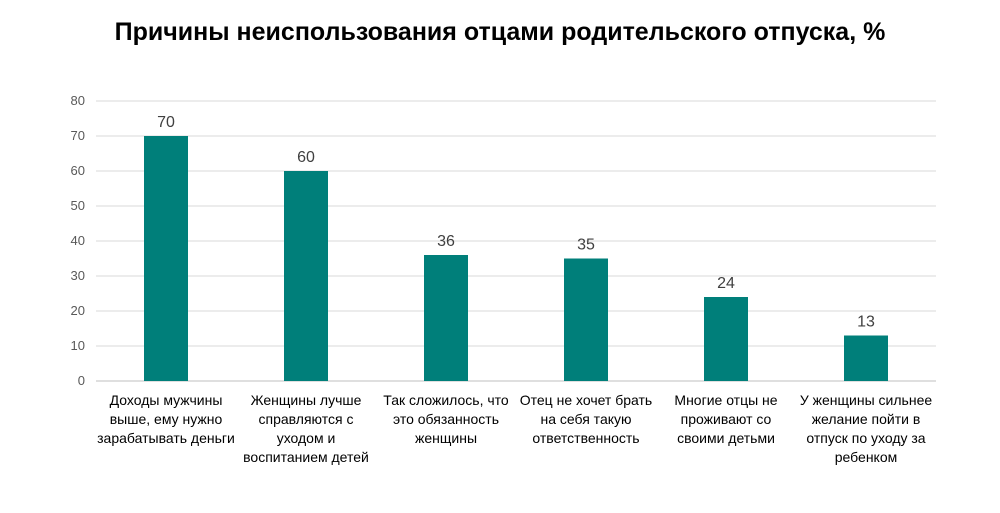 The width and height of the screenshot is (1000, 513). I want to click on data-label: 24, so click(726, 283).